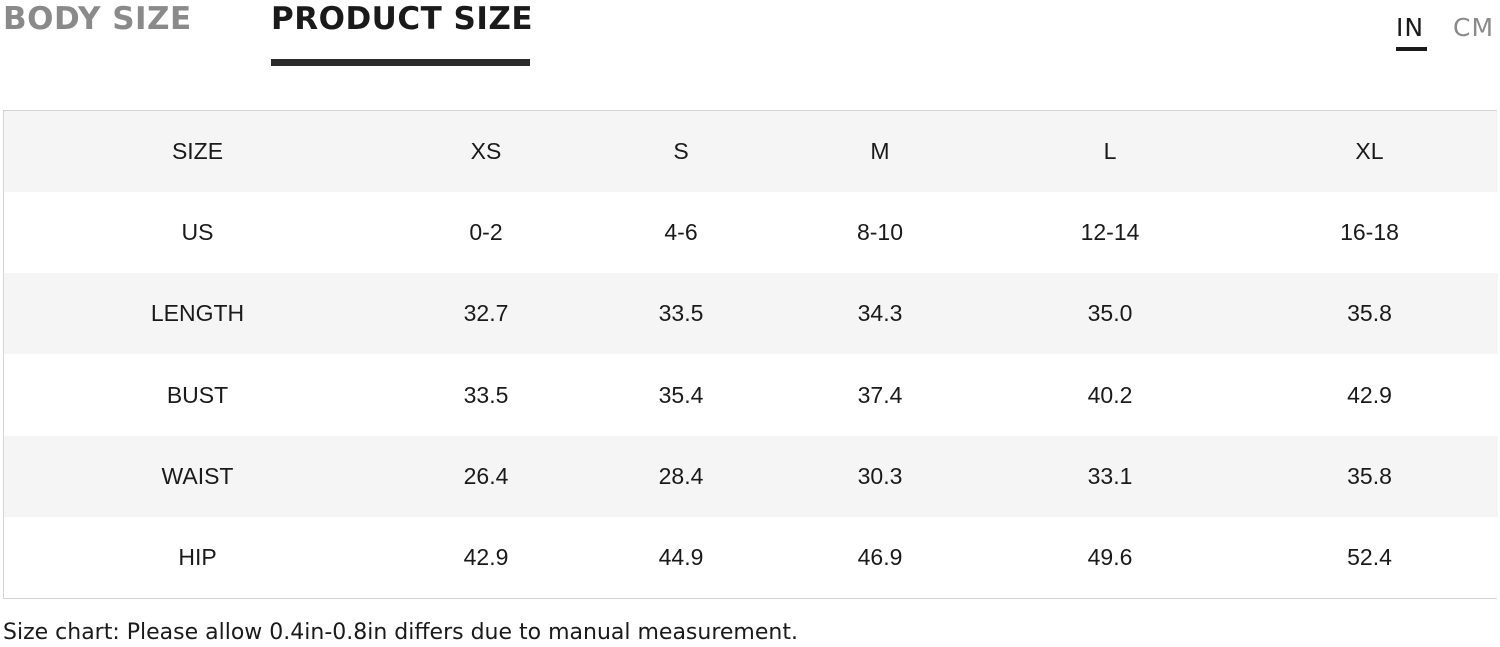 The height and width of the screenshot is (647, 1500). Describe the element at coordinates (197, 152) in the screenshot. I see `header-cell: SIZE` at that location.